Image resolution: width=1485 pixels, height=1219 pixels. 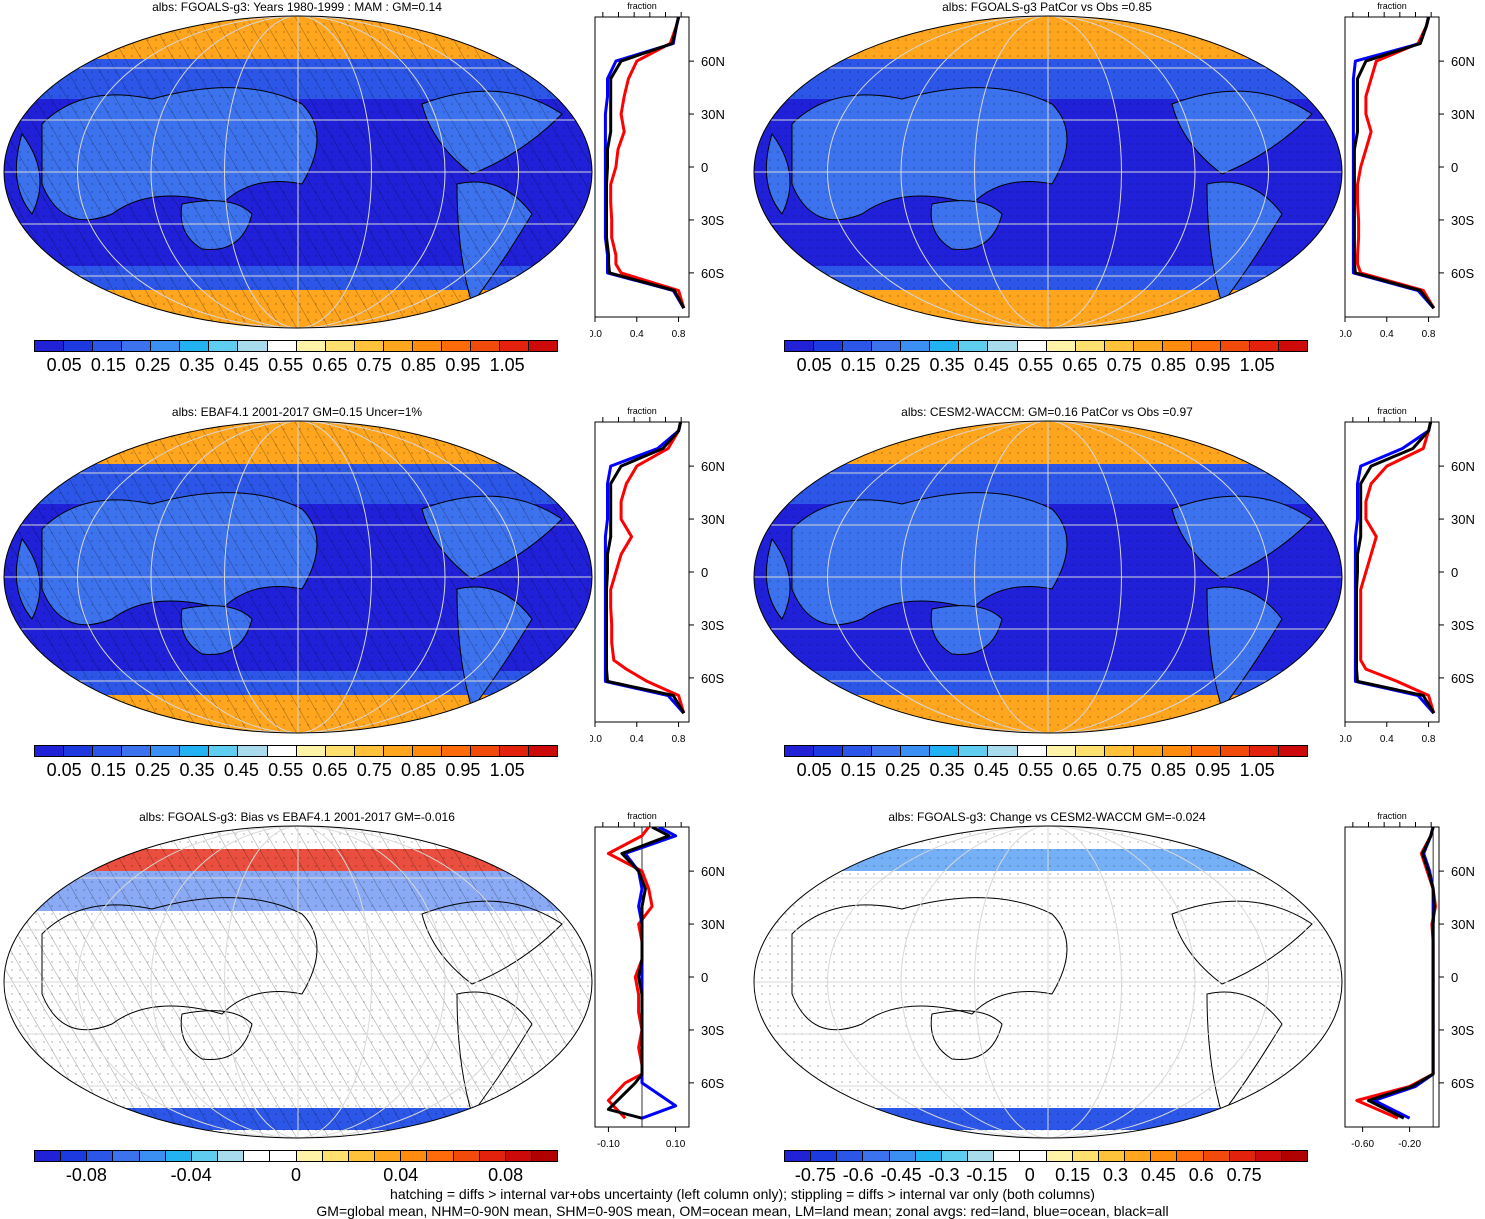 I want to click on colorbar-label: 0.85, so click(x=1169, y=365).